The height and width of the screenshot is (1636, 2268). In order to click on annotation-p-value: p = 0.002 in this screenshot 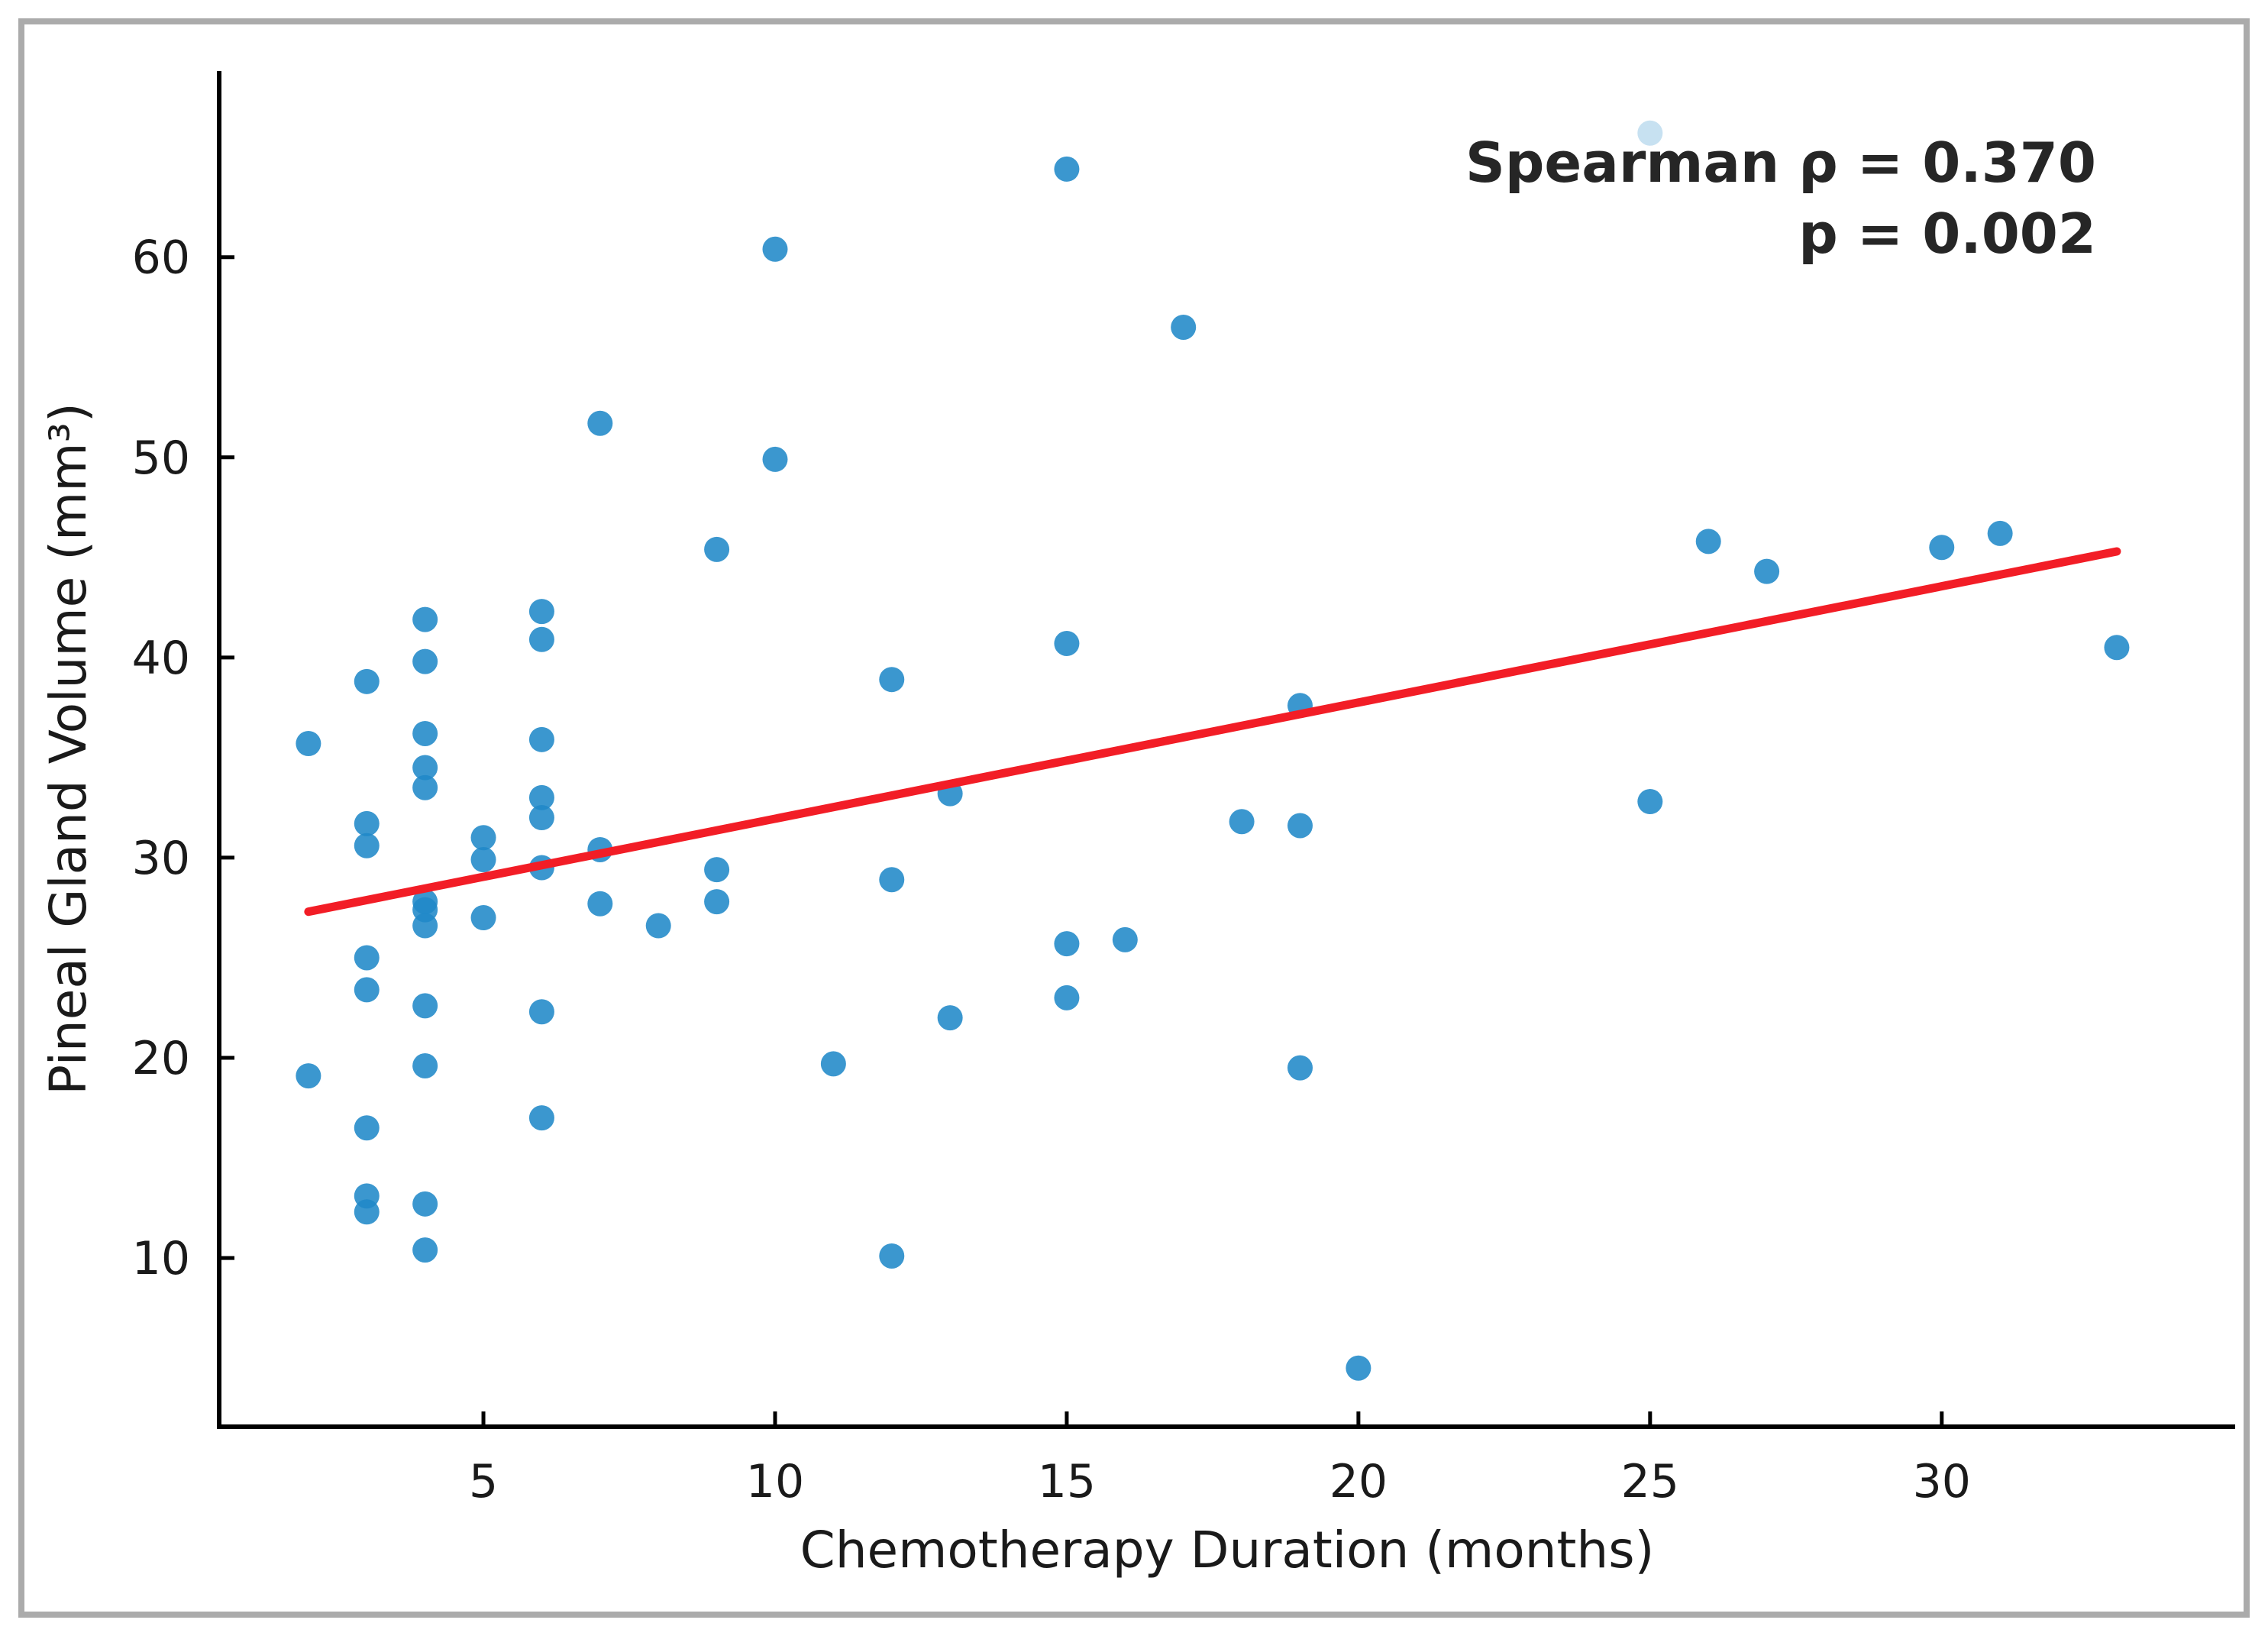, I will do `click(1947, 234)`.